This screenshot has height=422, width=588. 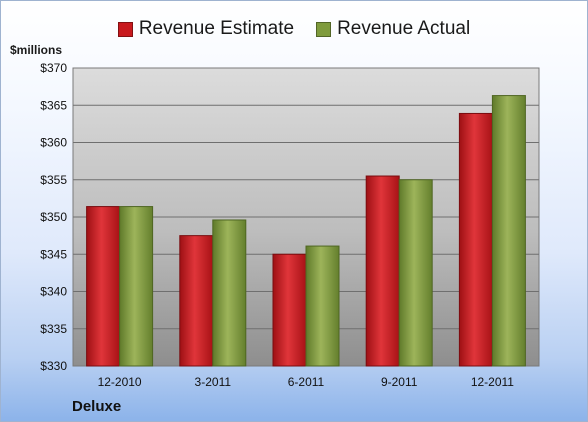 What do you see at coordinates (492, 382) in the screenshot?
I see `x-tick-label: 12-2011` at bounding box center [492, 382].